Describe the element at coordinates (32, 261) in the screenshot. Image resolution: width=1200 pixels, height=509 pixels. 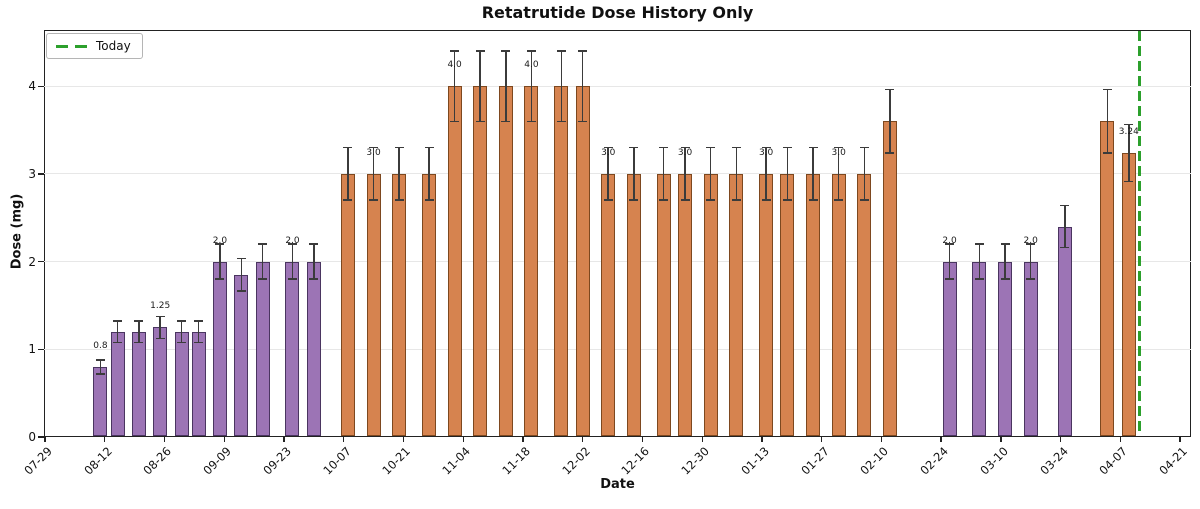
I see `y-tick-label: 2` at that location.